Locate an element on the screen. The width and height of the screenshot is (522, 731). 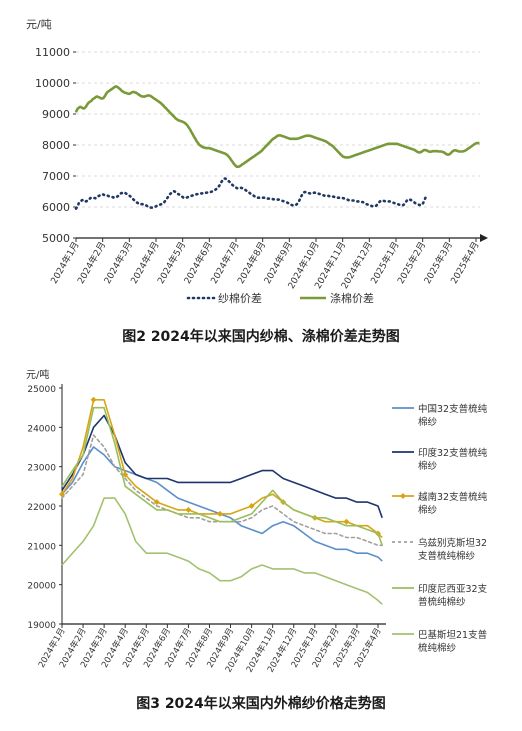
y-tick-label: 24000 is located at coordinates (41, 429).